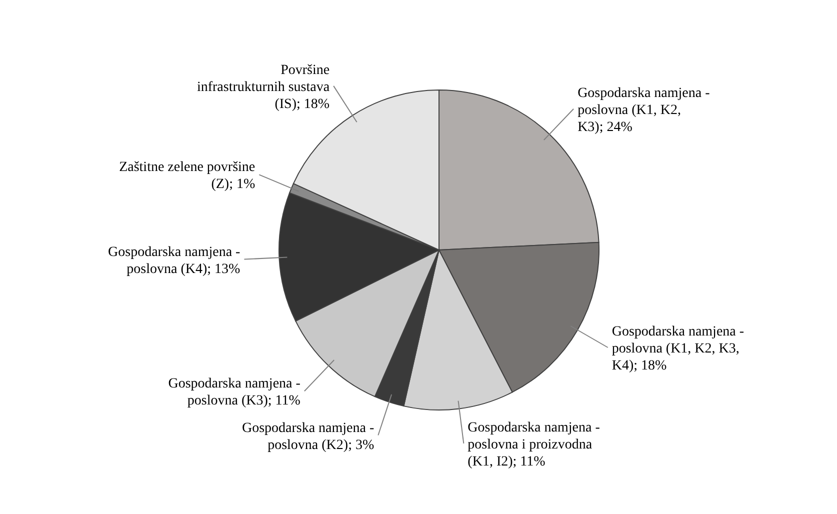 This screenshot has height=514, width=837. Describe the element at coordinates (644, 110) in the screenshot. I see `slice-label: Gospodarska namjena - poslovna (K1, K2, K3); 24%` at that location.